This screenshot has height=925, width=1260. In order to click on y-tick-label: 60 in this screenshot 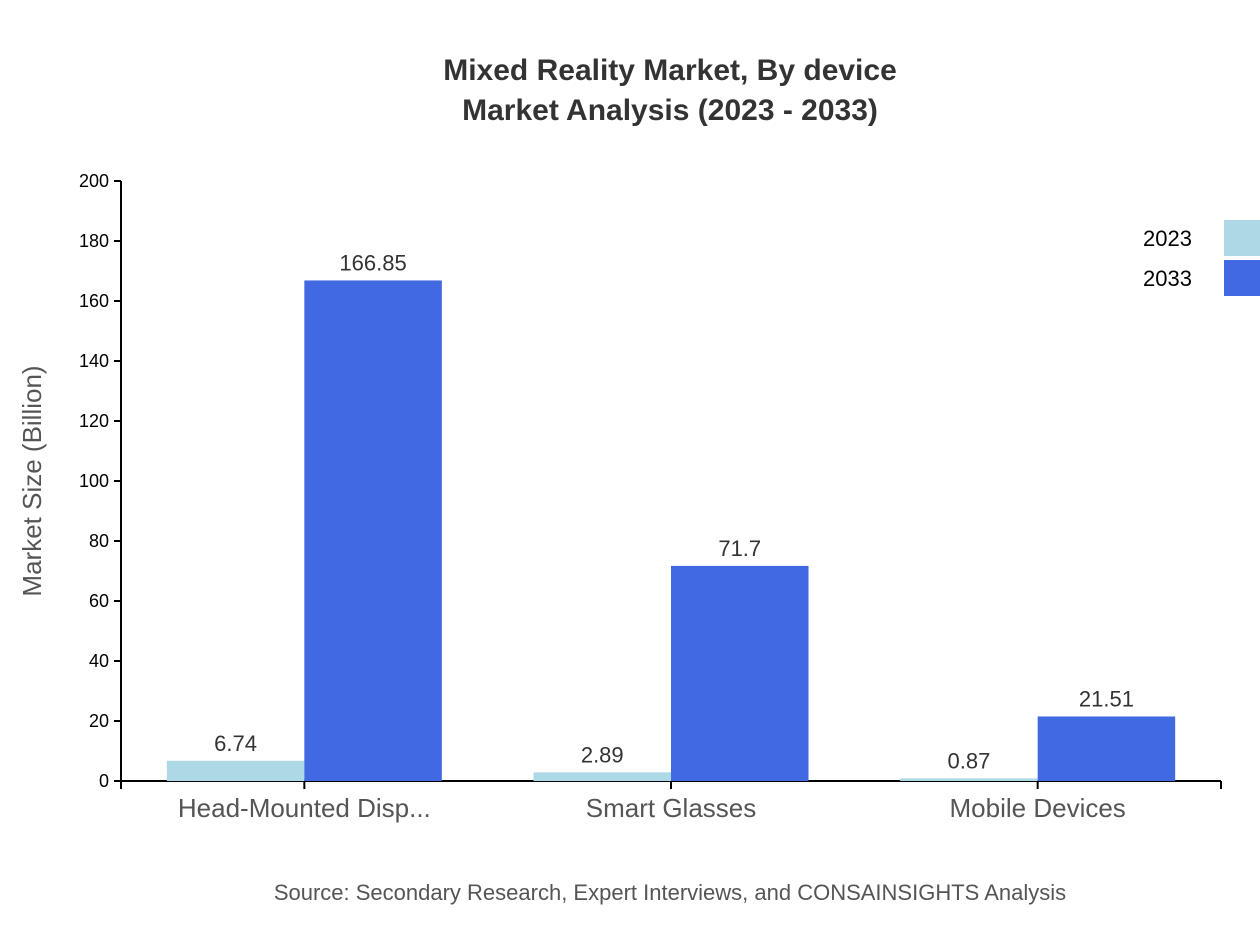, I will do `click(99, 601)`.